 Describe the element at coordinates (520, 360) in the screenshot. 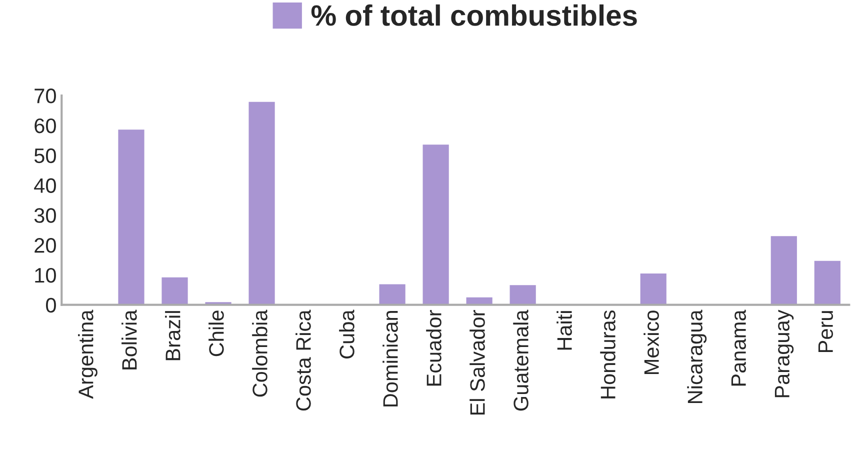

I see `x-tick-label: Guatemala` at that location.